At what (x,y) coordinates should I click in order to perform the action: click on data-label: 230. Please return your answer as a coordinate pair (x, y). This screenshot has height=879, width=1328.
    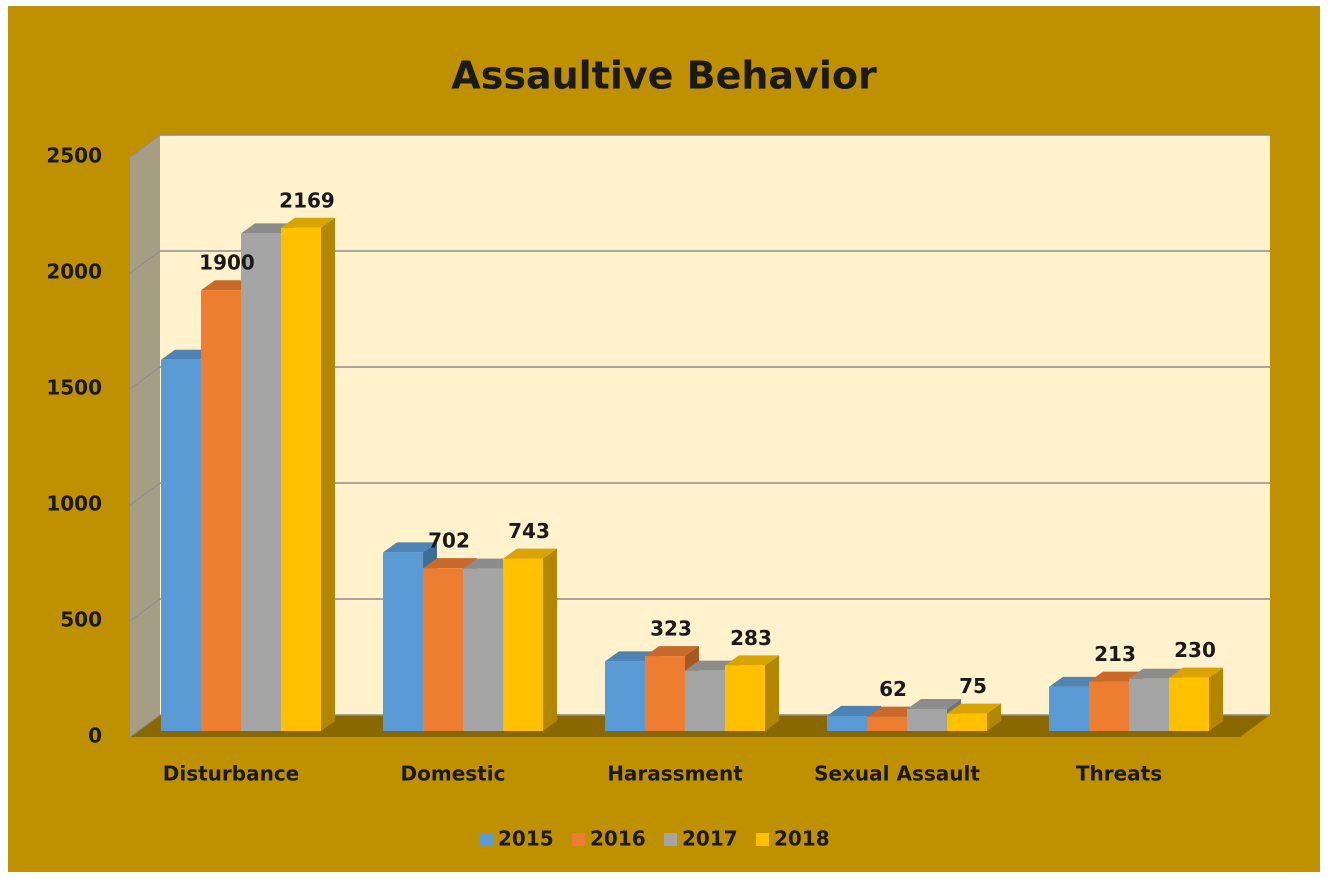
    Looking at the image, I should click on (1195, 650).